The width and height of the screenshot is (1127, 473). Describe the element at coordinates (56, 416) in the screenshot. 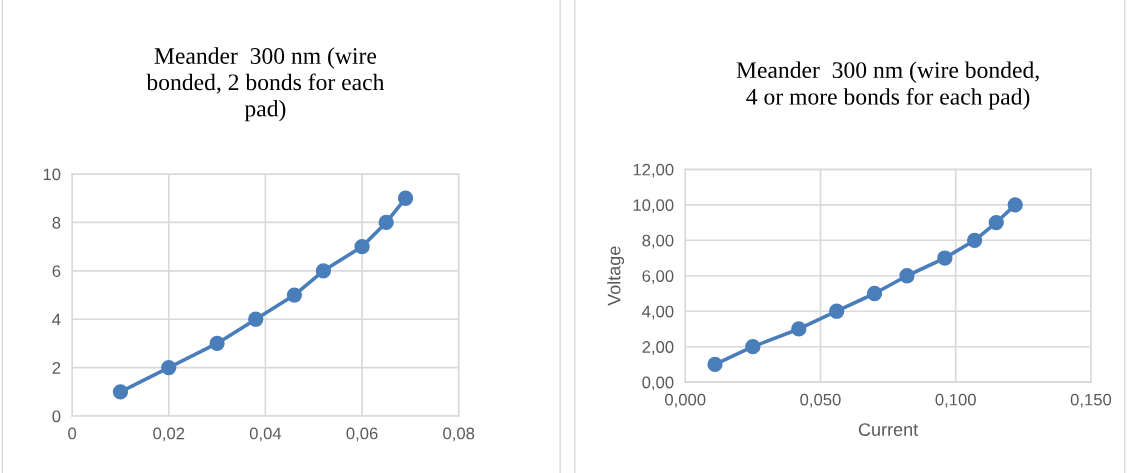

I see `y-tick-label: 0` at that location.